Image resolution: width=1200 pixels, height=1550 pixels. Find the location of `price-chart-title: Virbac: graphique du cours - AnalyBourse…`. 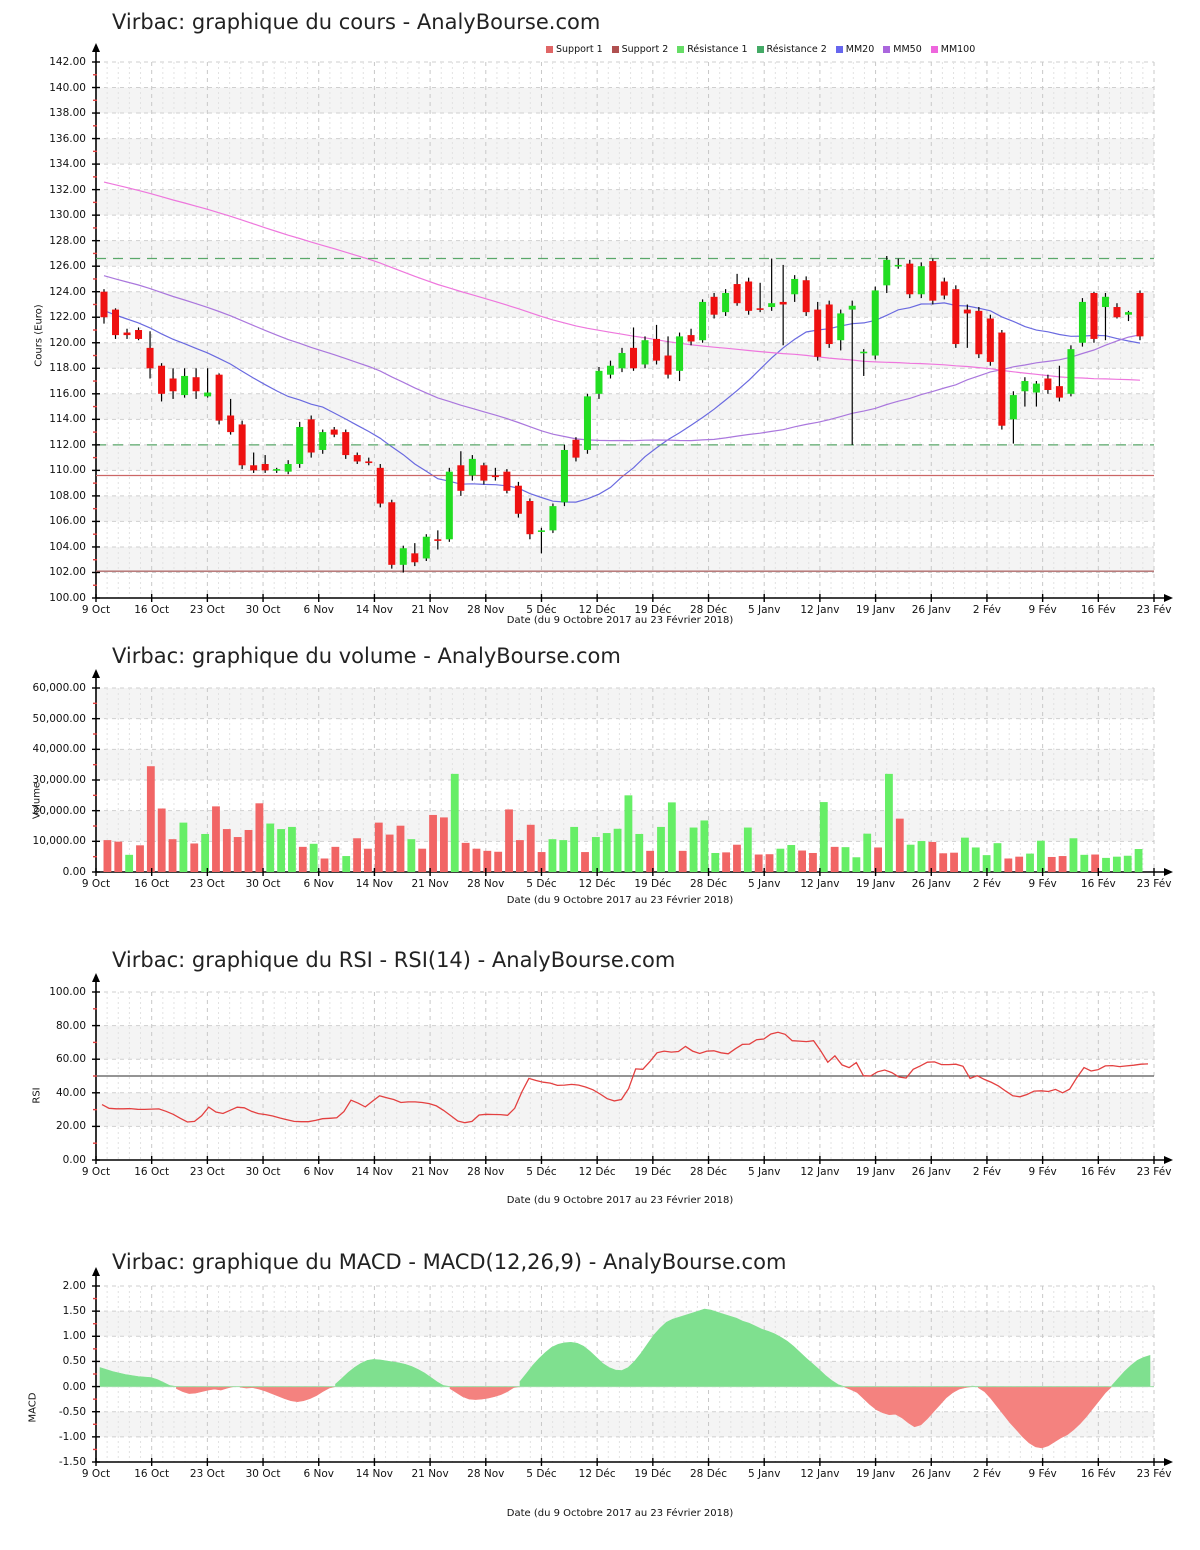

price-chart-title: Virbac: graphique du cours - AnalyBourse… is located at coordinates (356, 22).